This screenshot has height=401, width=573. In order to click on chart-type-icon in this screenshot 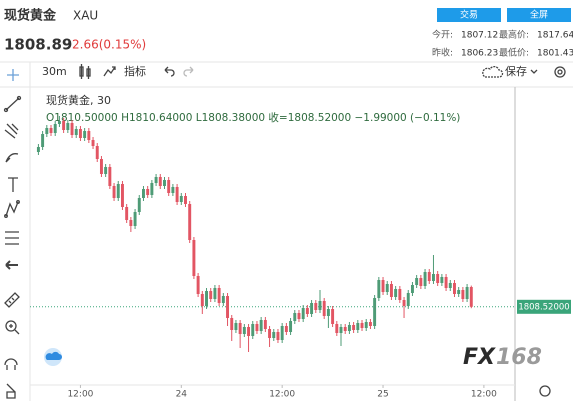, I will do `click(85, 71)`.